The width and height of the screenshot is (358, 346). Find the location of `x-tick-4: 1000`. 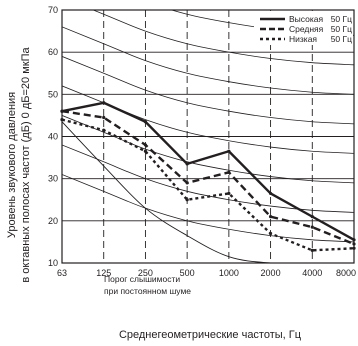

x-tick-4: 1000 is located at coordinates (229, 273).